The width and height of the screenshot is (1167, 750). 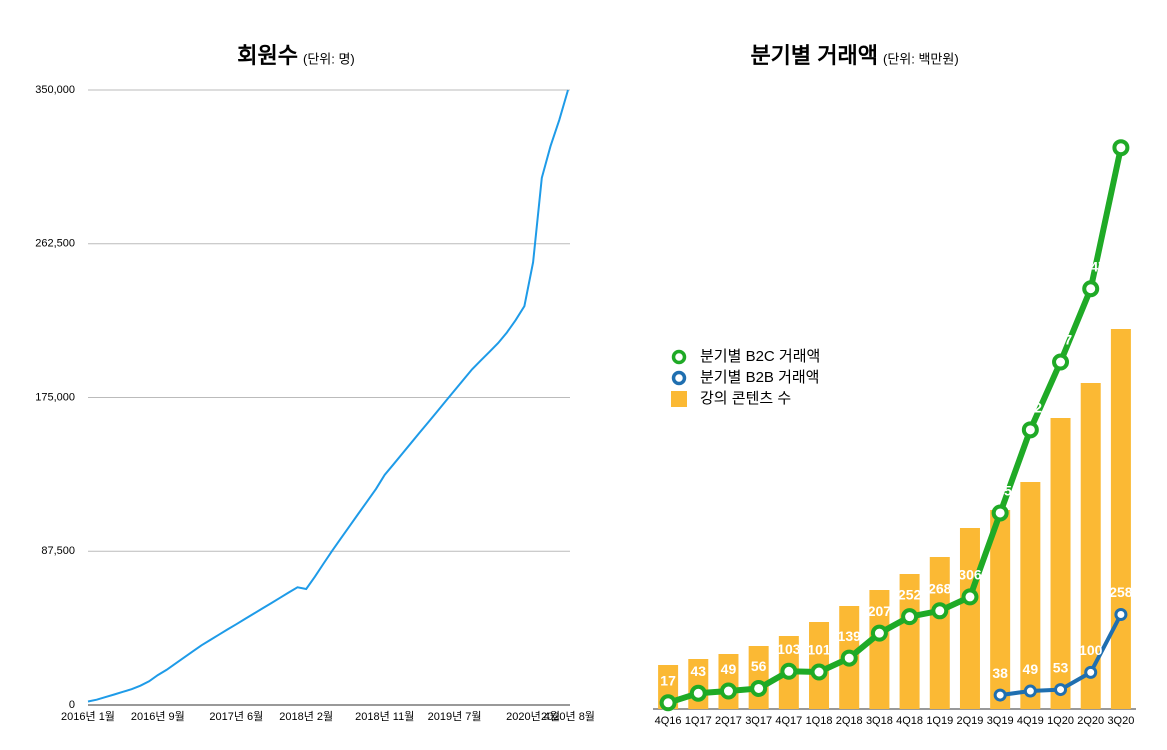 What do you see at coordinates (1000, 721) in the screenshot?
I see `x-tick-label: 3Q19` at bounding box center [1000, 721].